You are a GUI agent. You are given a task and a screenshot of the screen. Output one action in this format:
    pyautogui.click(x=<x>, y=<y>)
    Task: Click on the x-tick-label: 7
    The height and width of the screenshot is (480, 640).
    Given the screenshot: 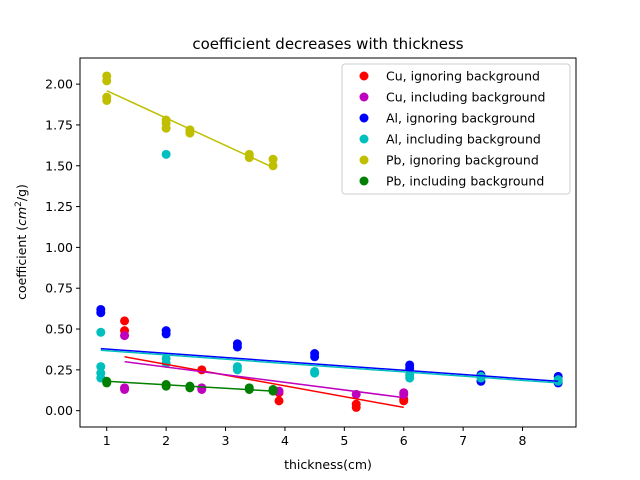 What is the action you would take?
    pyautogui.click(x=463, y=440)
    